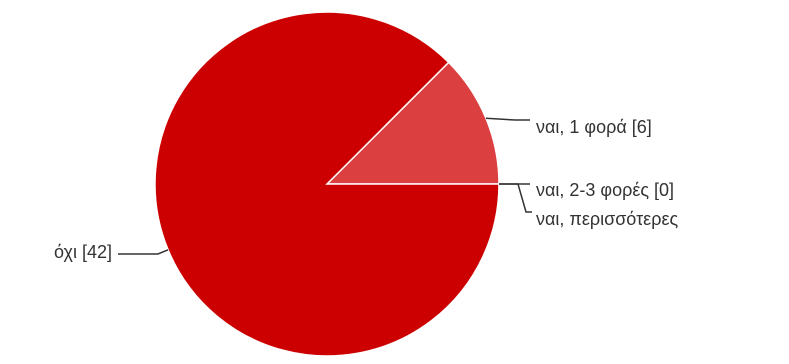 The height and width of the screenshot is (364, 789). I want to click on slice-label-nai-2-3-fores: ναι, 2-3 φορές [0], so click(605, 190).